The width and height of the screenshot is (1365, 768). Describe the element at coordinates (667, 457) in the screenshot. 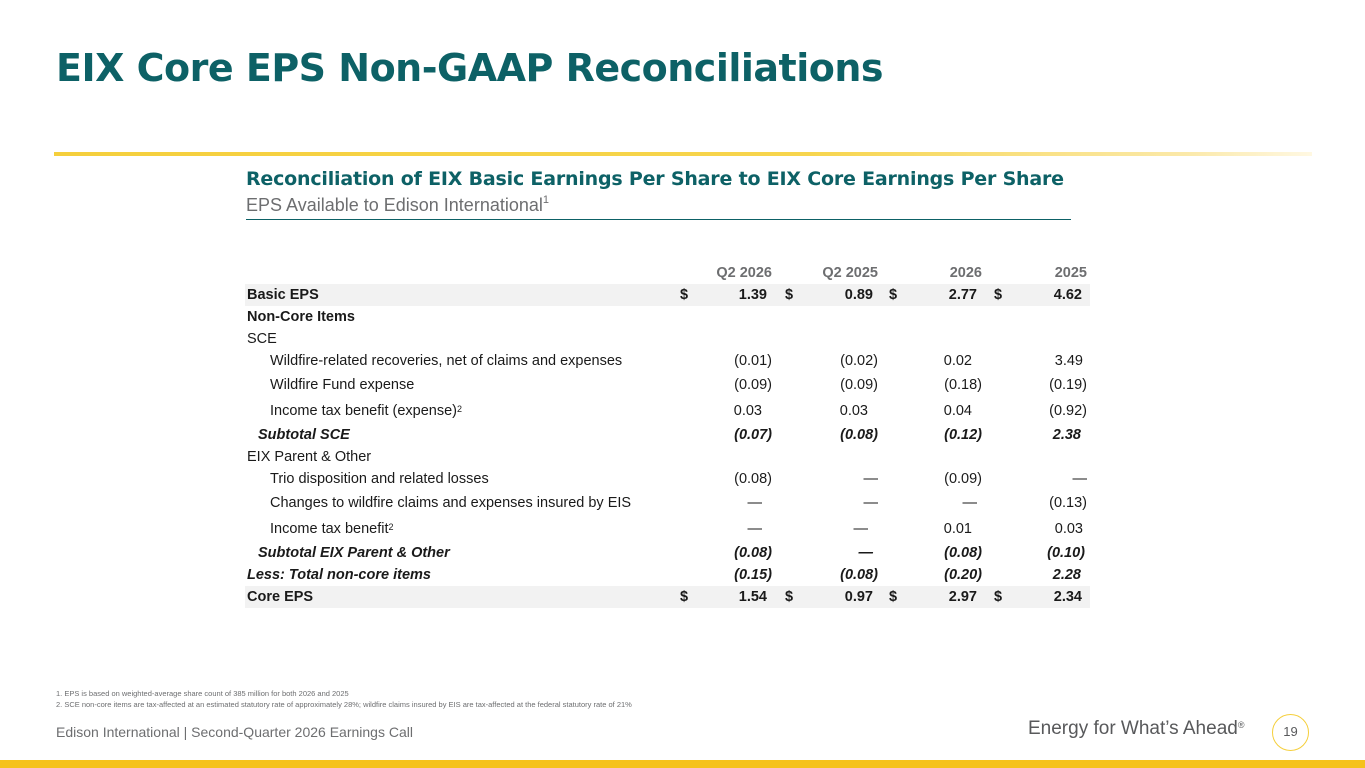

I see `table-row-parent-heading: EIX Parent & Other` at that location.